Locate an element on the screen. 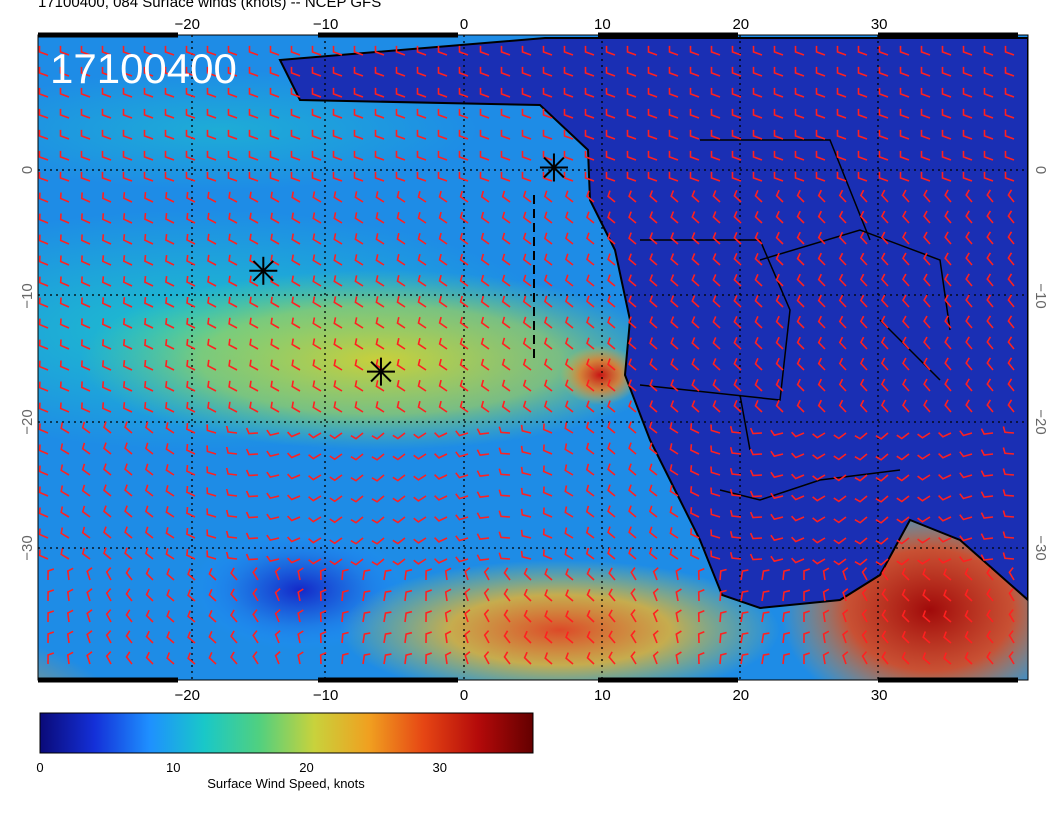 The width and height of the screenshot is (1056, 816). colorbar-tick: 30 is located at coordinates (439, 767).